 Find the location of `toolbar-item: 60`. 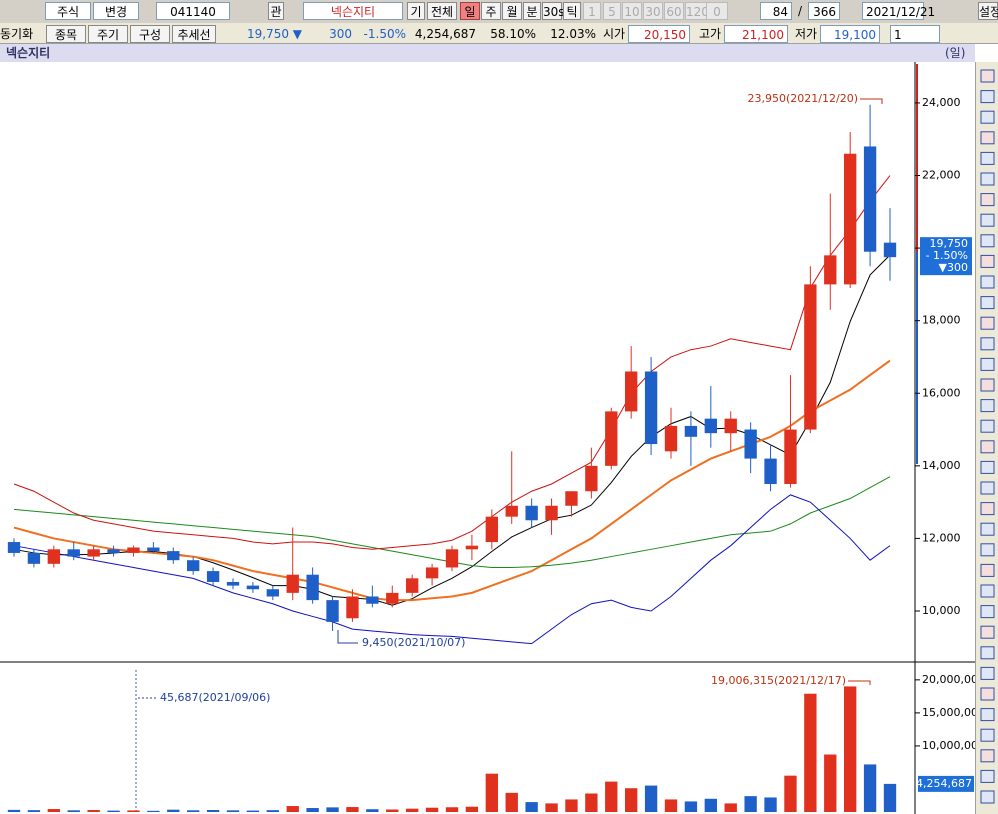

toolbar-item: 60 is located at coordinates (674, 11).